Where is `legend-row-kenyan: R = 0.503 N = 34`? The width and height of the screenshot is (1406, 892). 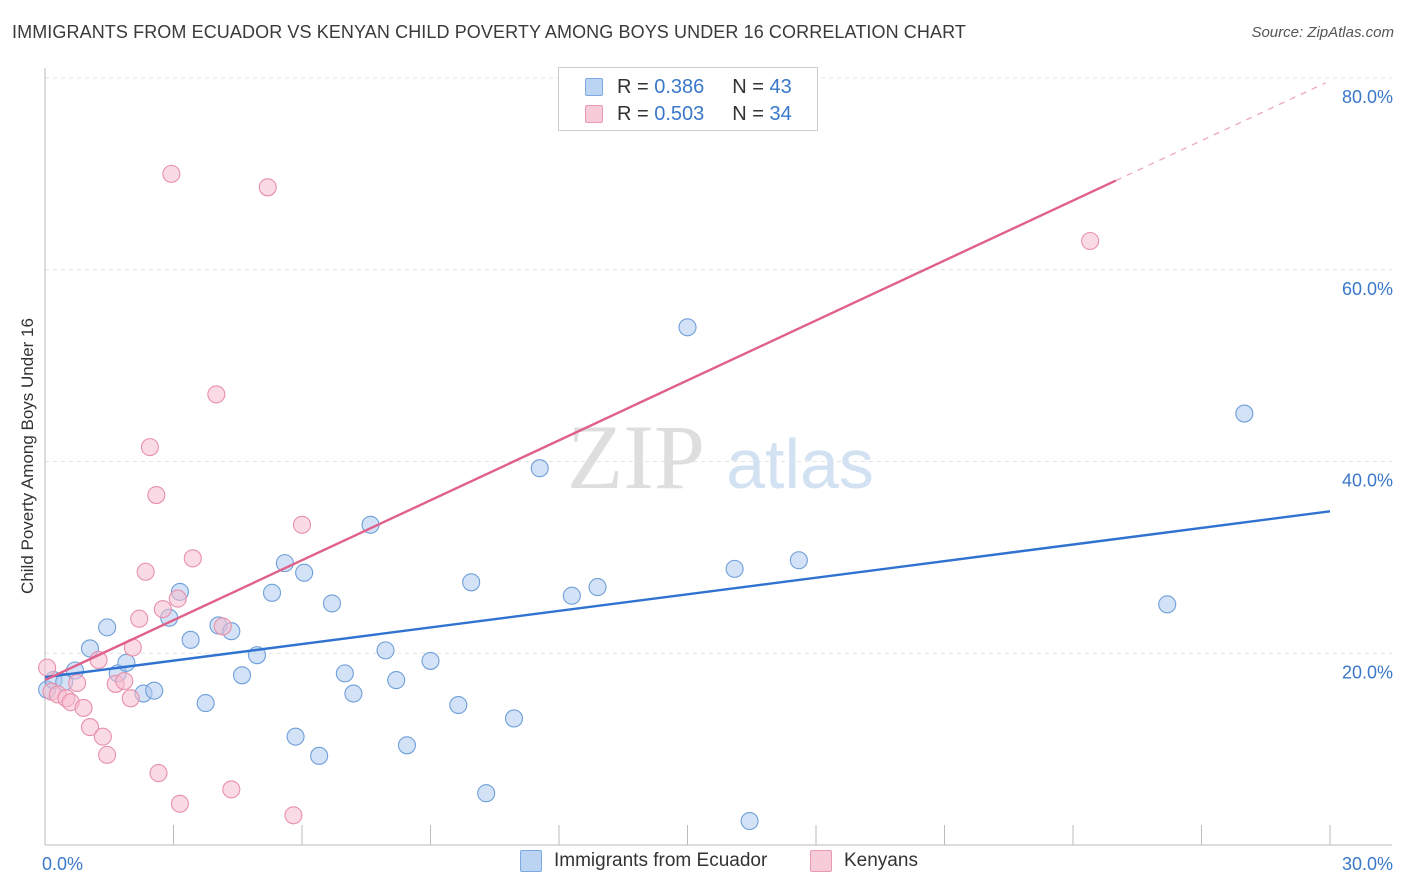
legend-row-kenyan: R = 0.503 N = 34 is located at coordinates (688, 114).